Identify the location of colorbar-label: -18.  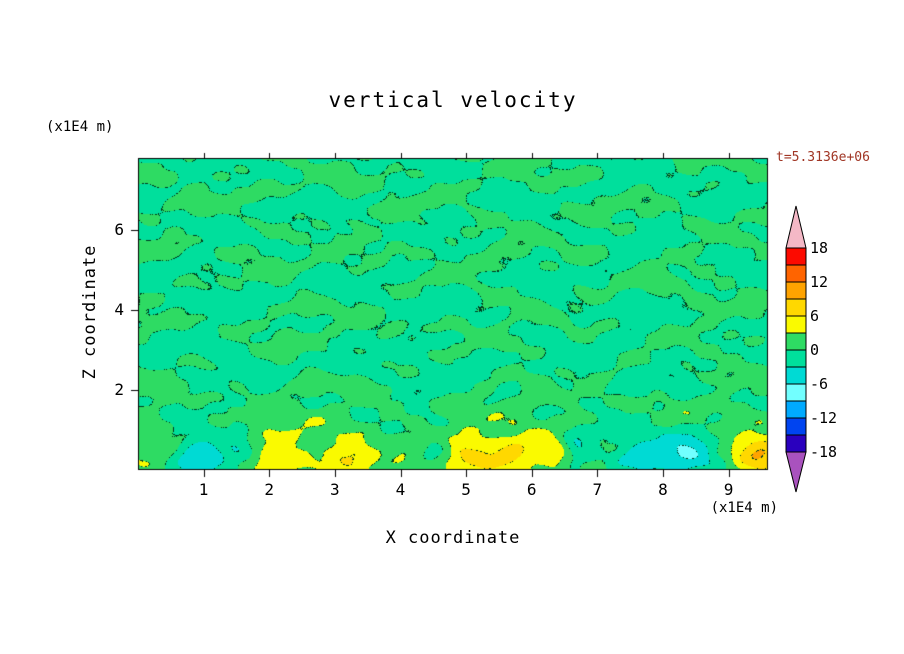
(824, 452).